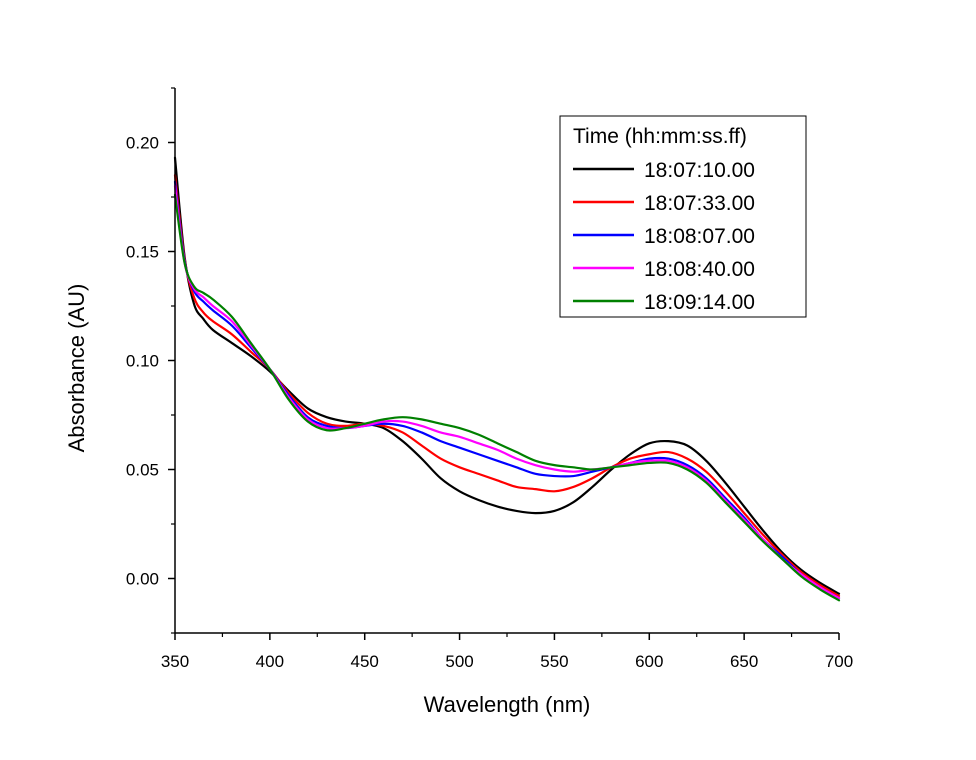 This screenshot has height=760, width=976. Describe the element at coordinates (175, 661) in the screenshot. I see `x-tick-label: 350` at that location.